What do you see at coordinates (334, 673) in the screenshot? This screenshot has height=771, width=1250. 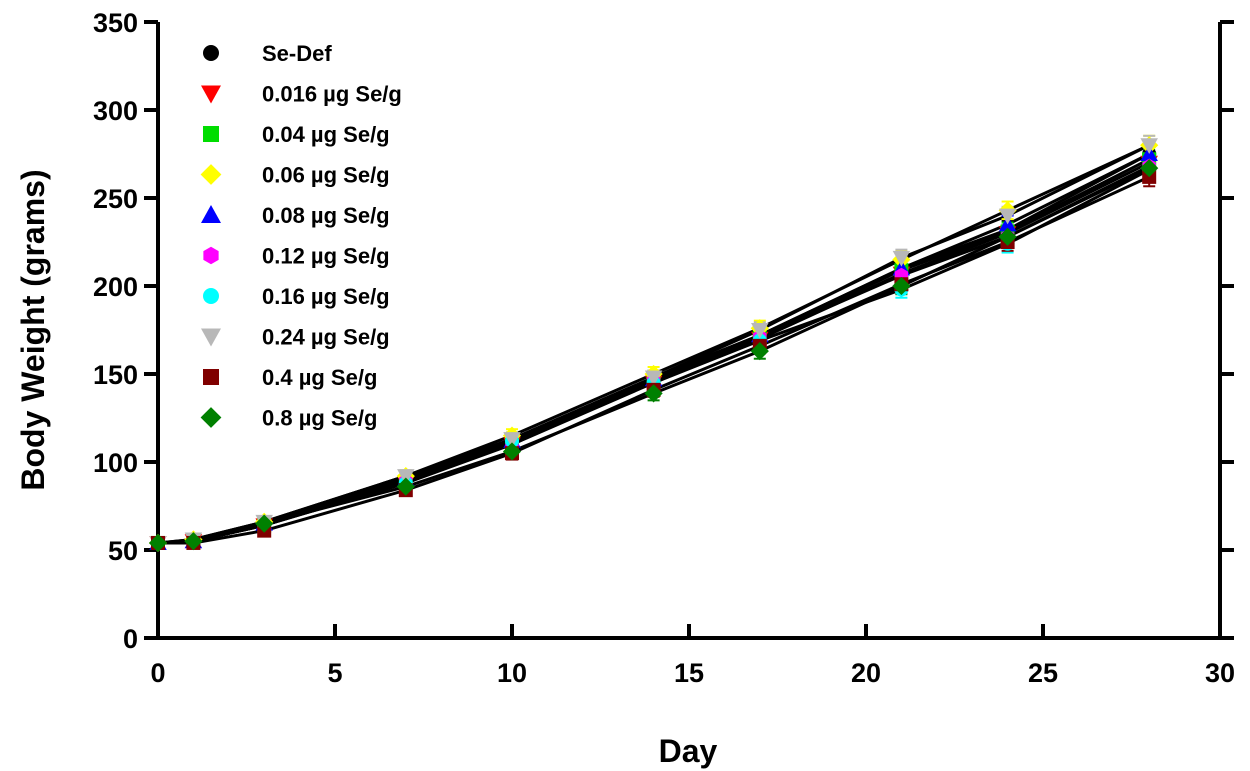 I see `x-tick-label: 5` at bounding box center [334, 673].